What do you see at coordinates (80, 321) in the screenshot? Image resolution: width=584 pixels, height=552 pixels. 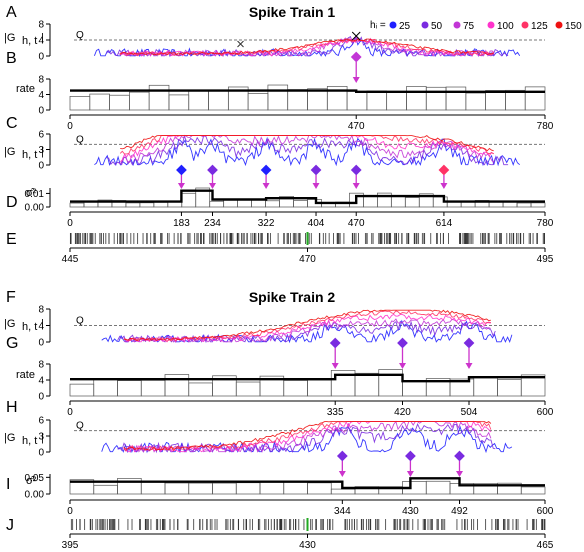 I see `F-threshold-label: Q` at bounding box center [80, 321].